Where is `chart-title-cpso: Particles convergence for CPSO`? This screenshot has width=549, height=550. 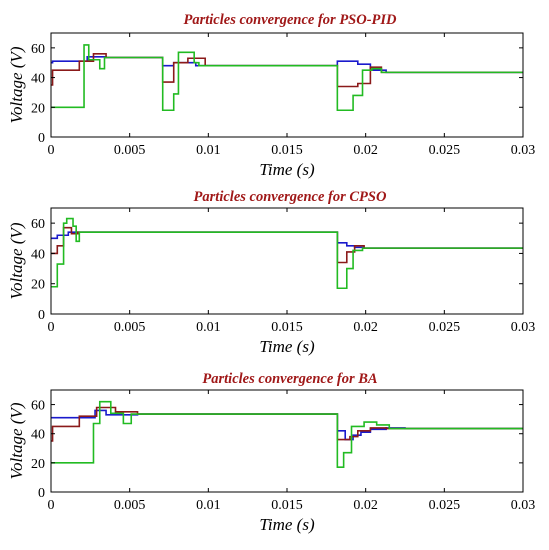 chart-title-cpso: Particles convergence for CPSO is located at coordinates (290, 197).